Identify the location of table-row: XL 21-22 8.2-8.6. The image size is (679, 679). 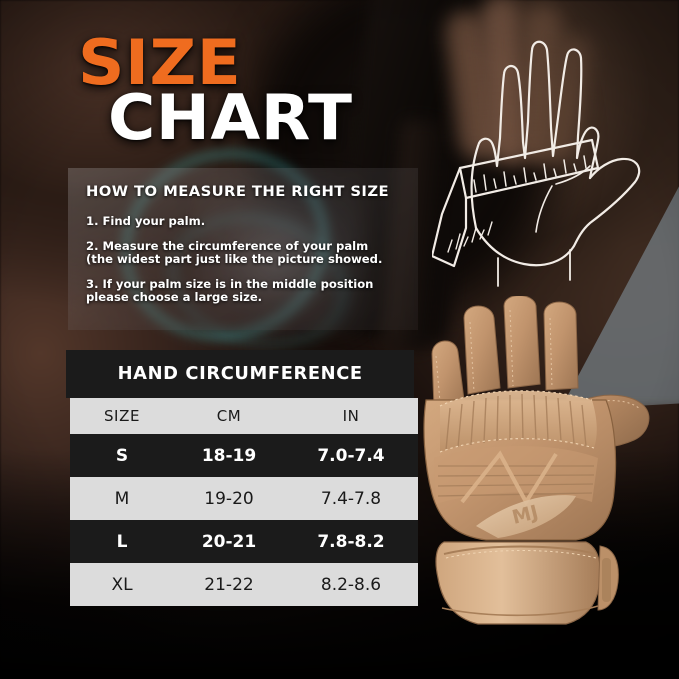
(244, 584).